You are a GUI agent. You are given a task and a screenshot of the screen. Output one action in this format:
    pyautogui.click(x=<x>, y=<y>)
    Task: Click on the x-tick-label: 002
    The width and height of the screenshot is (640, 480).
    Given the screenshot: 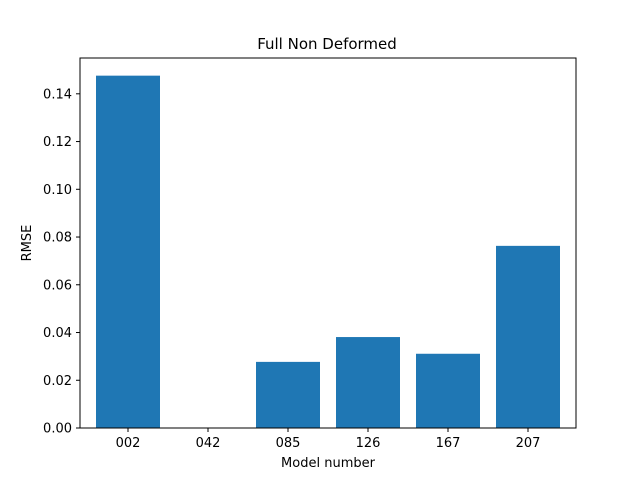 What is the action you would take?
    pyautogui.click(x=128, y=443)
    